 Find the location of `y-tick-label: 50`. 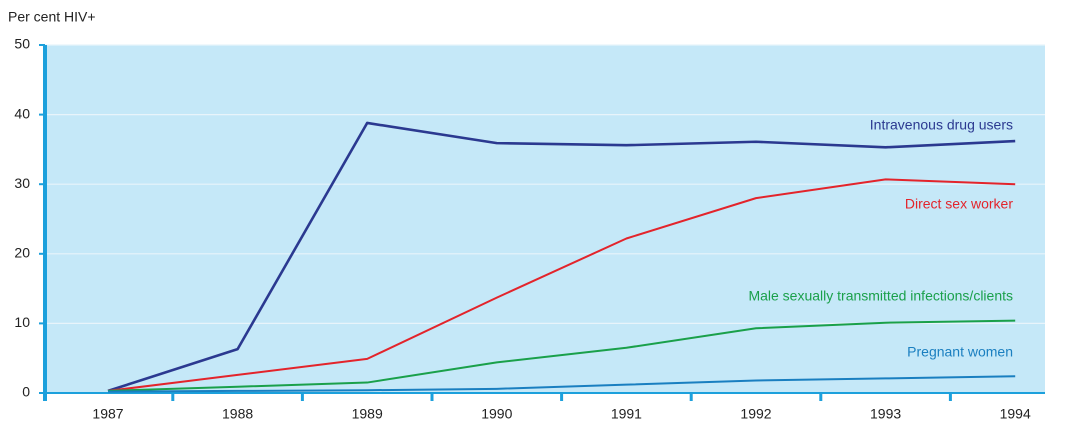

y-tick-label: 50 is located at coordinates (22, 44).